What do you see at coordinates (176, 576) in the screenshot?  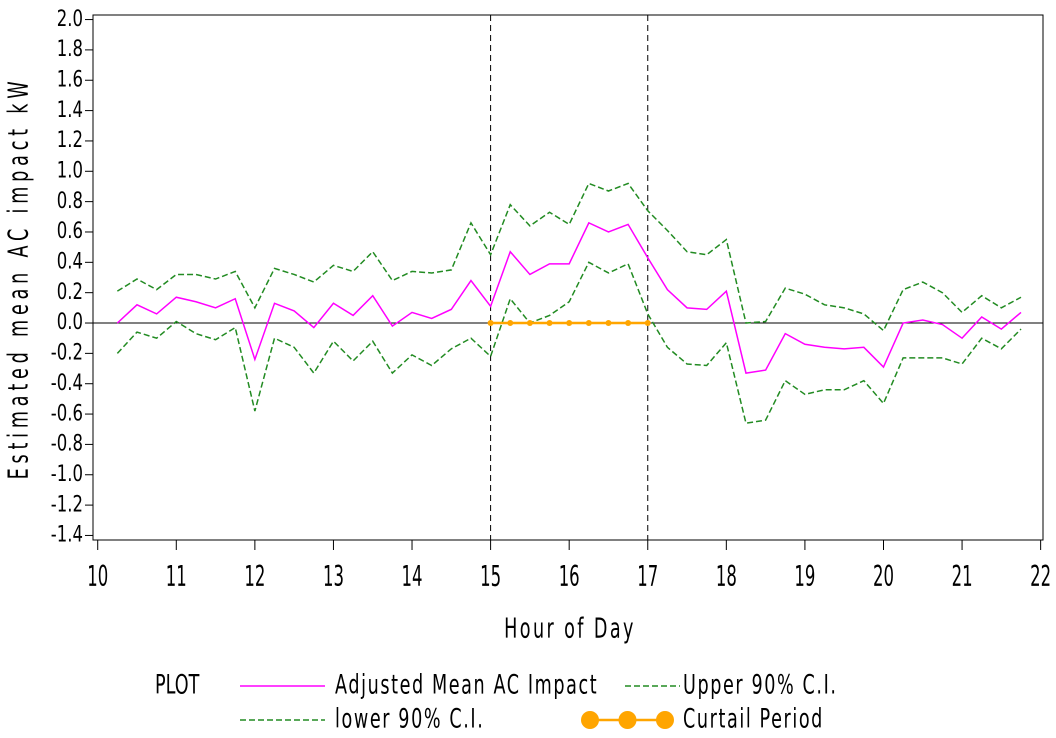 I see `x-tick-label: 11` at bounding box center [176, 576].